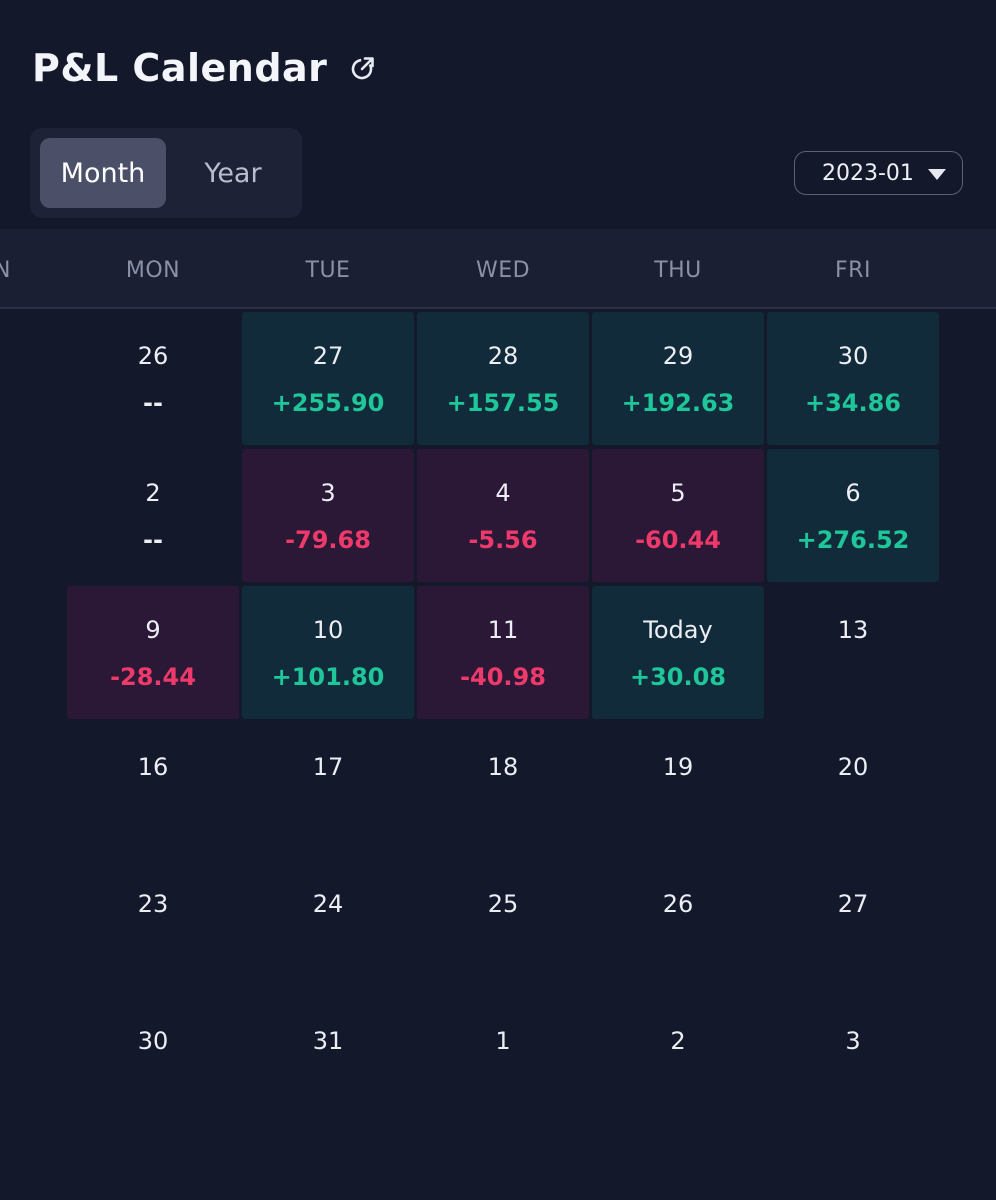 This screenshot has width=996, height=1200. I want to click on view-toggle: Month Year, so click(166, 173).